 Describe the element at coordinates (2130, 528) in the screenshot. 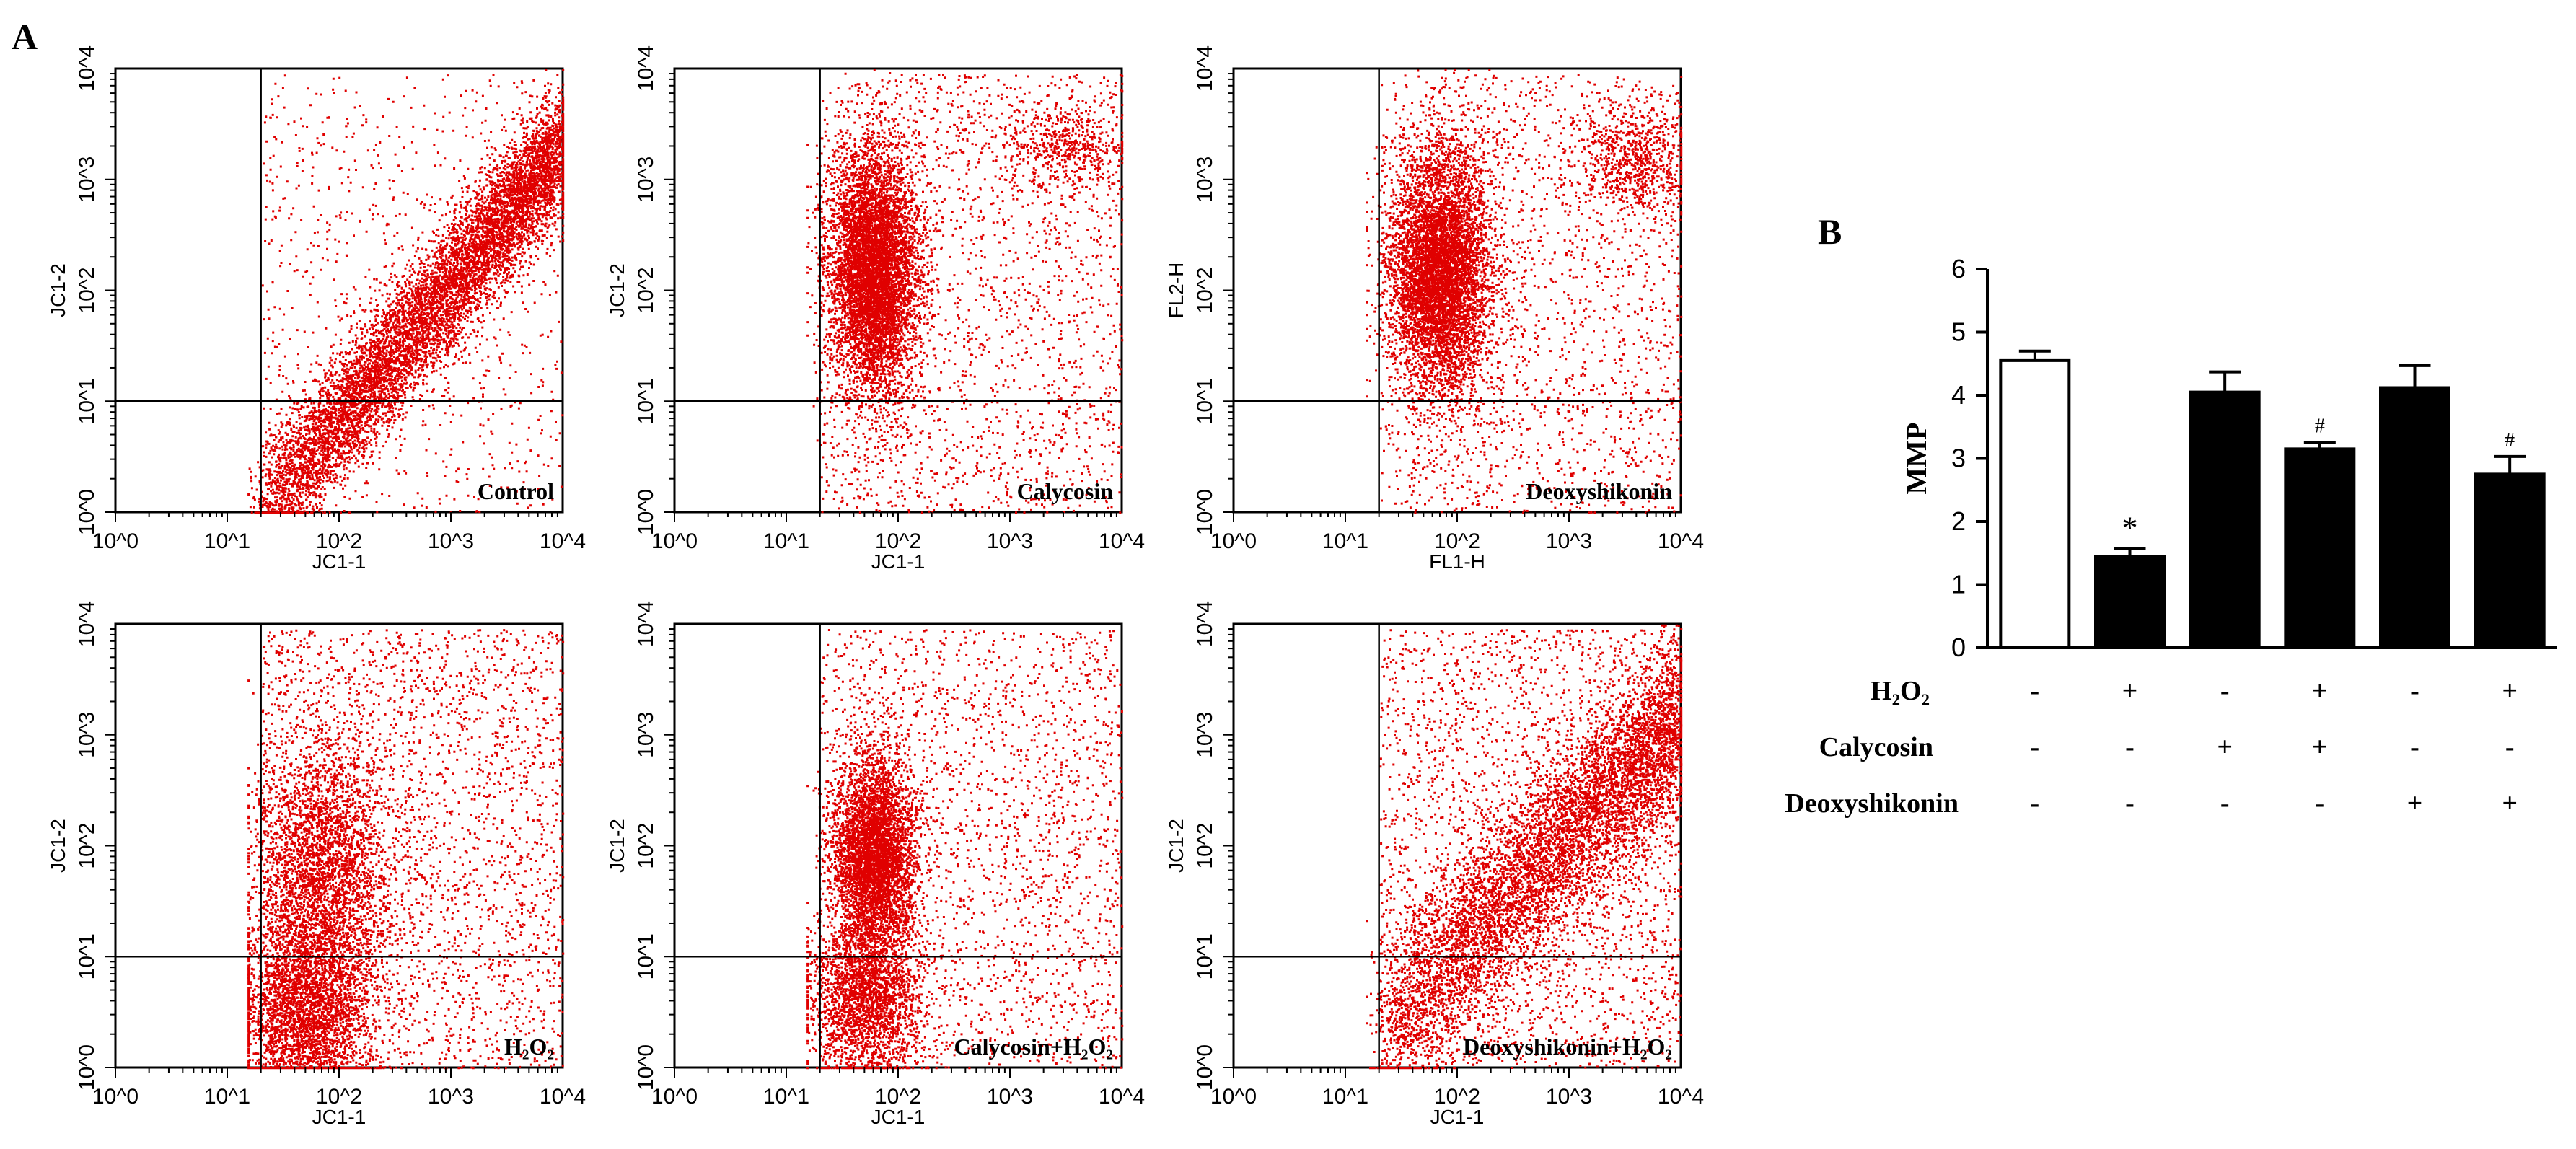

I see `significance-mark: *` at that location.